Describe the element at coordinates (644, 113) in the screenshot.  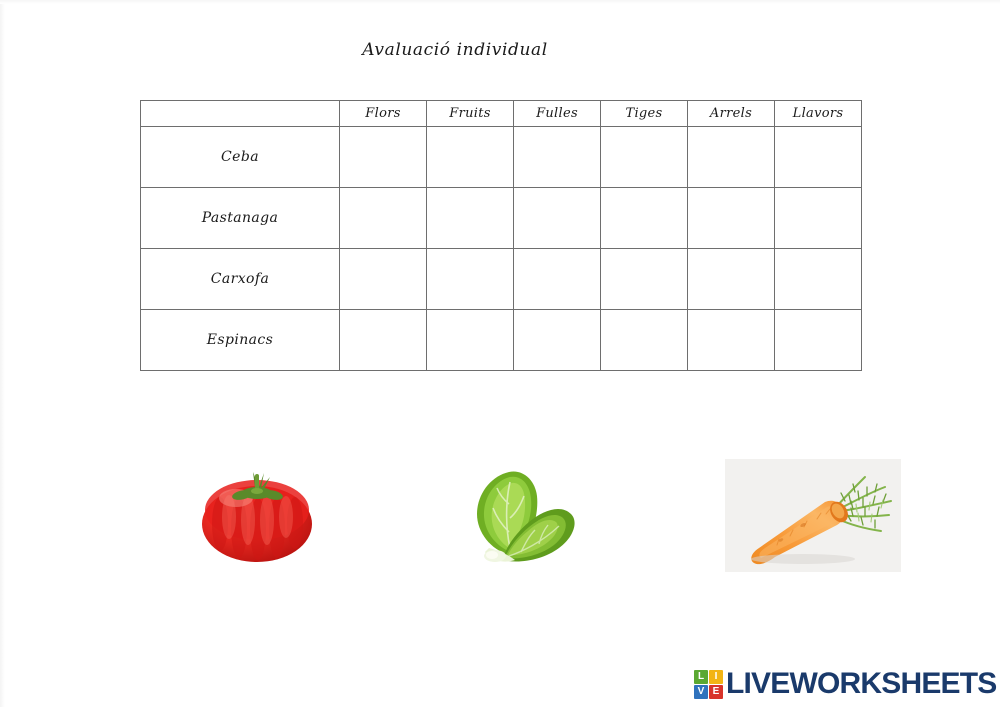
I see `column-header-tiges: Tiges` at that location.